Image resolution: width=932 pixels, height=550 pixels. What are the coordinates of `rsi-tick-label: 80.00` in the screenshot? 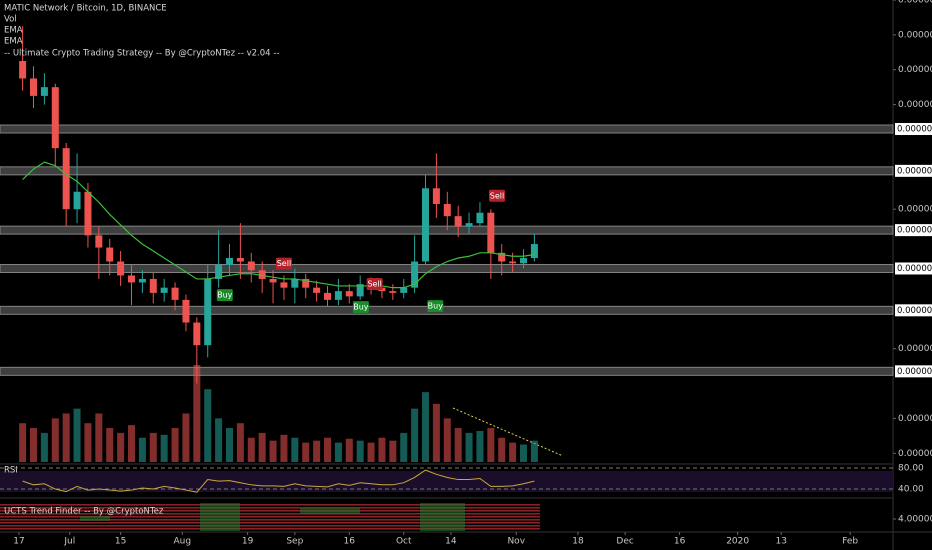 It's located at (911, 468).